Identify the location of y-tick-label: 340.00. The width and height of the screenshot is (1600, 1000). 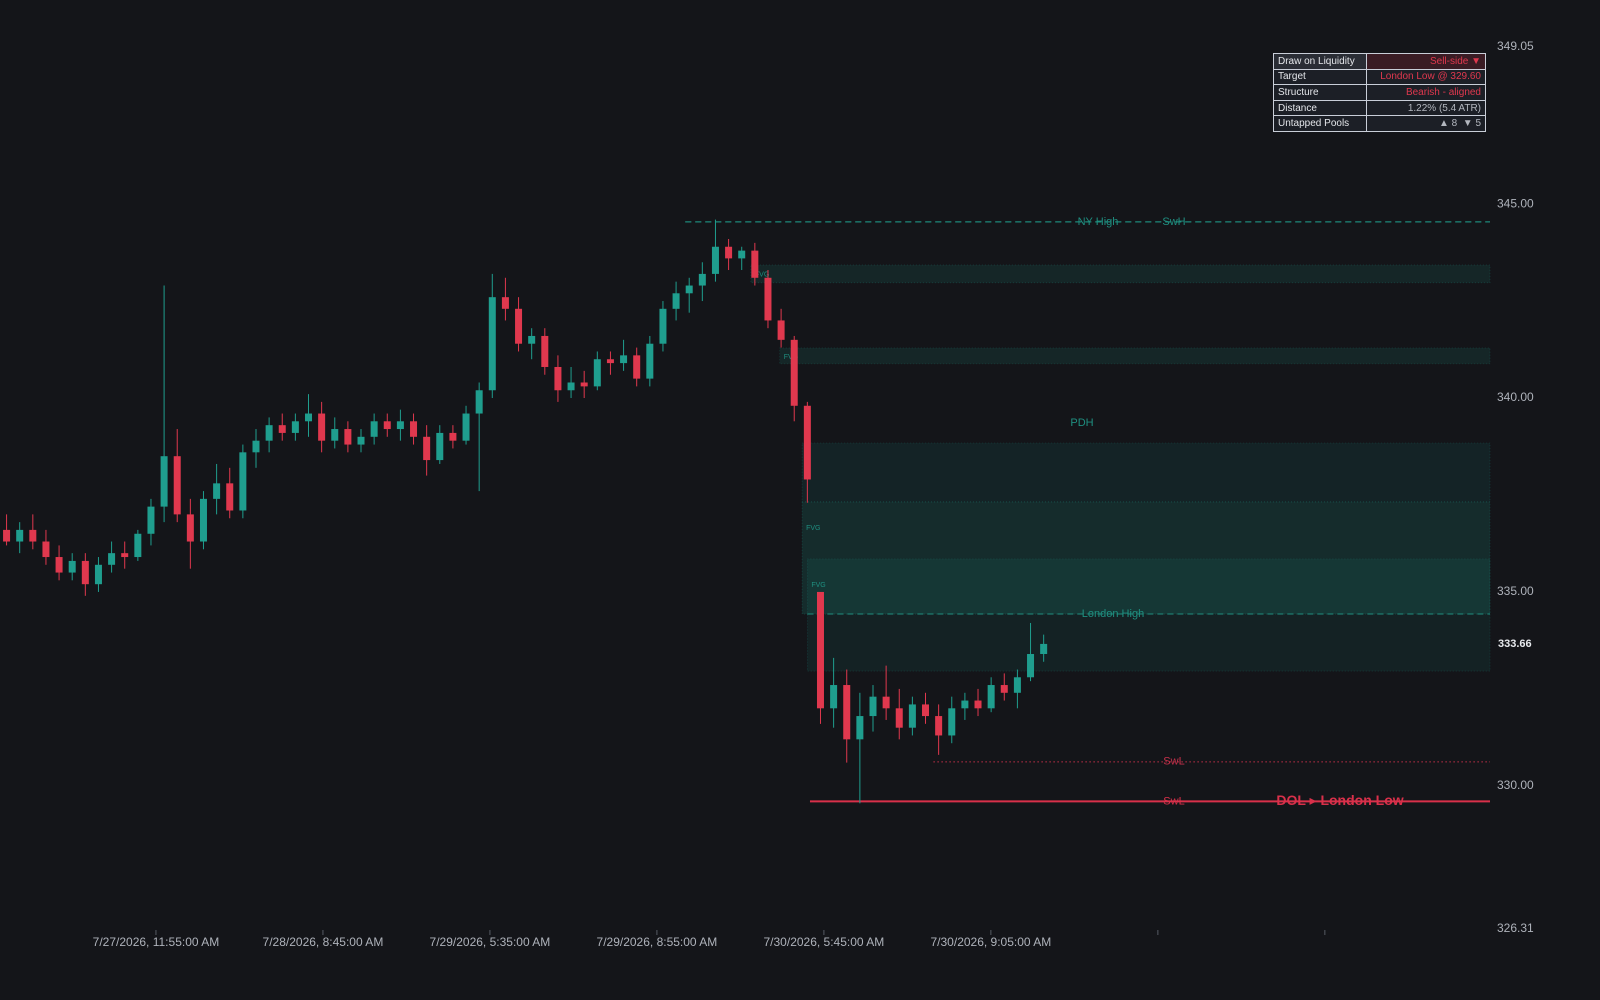
(1515, 397).